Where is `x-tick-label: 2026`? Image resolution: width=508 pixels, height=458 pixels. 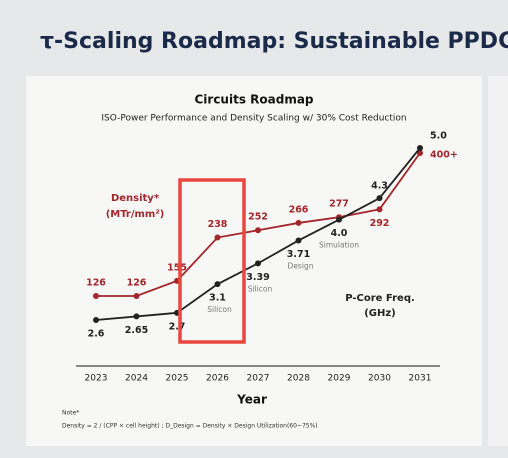 x-tick-label: 2026 is located at coordinates (217, 379).